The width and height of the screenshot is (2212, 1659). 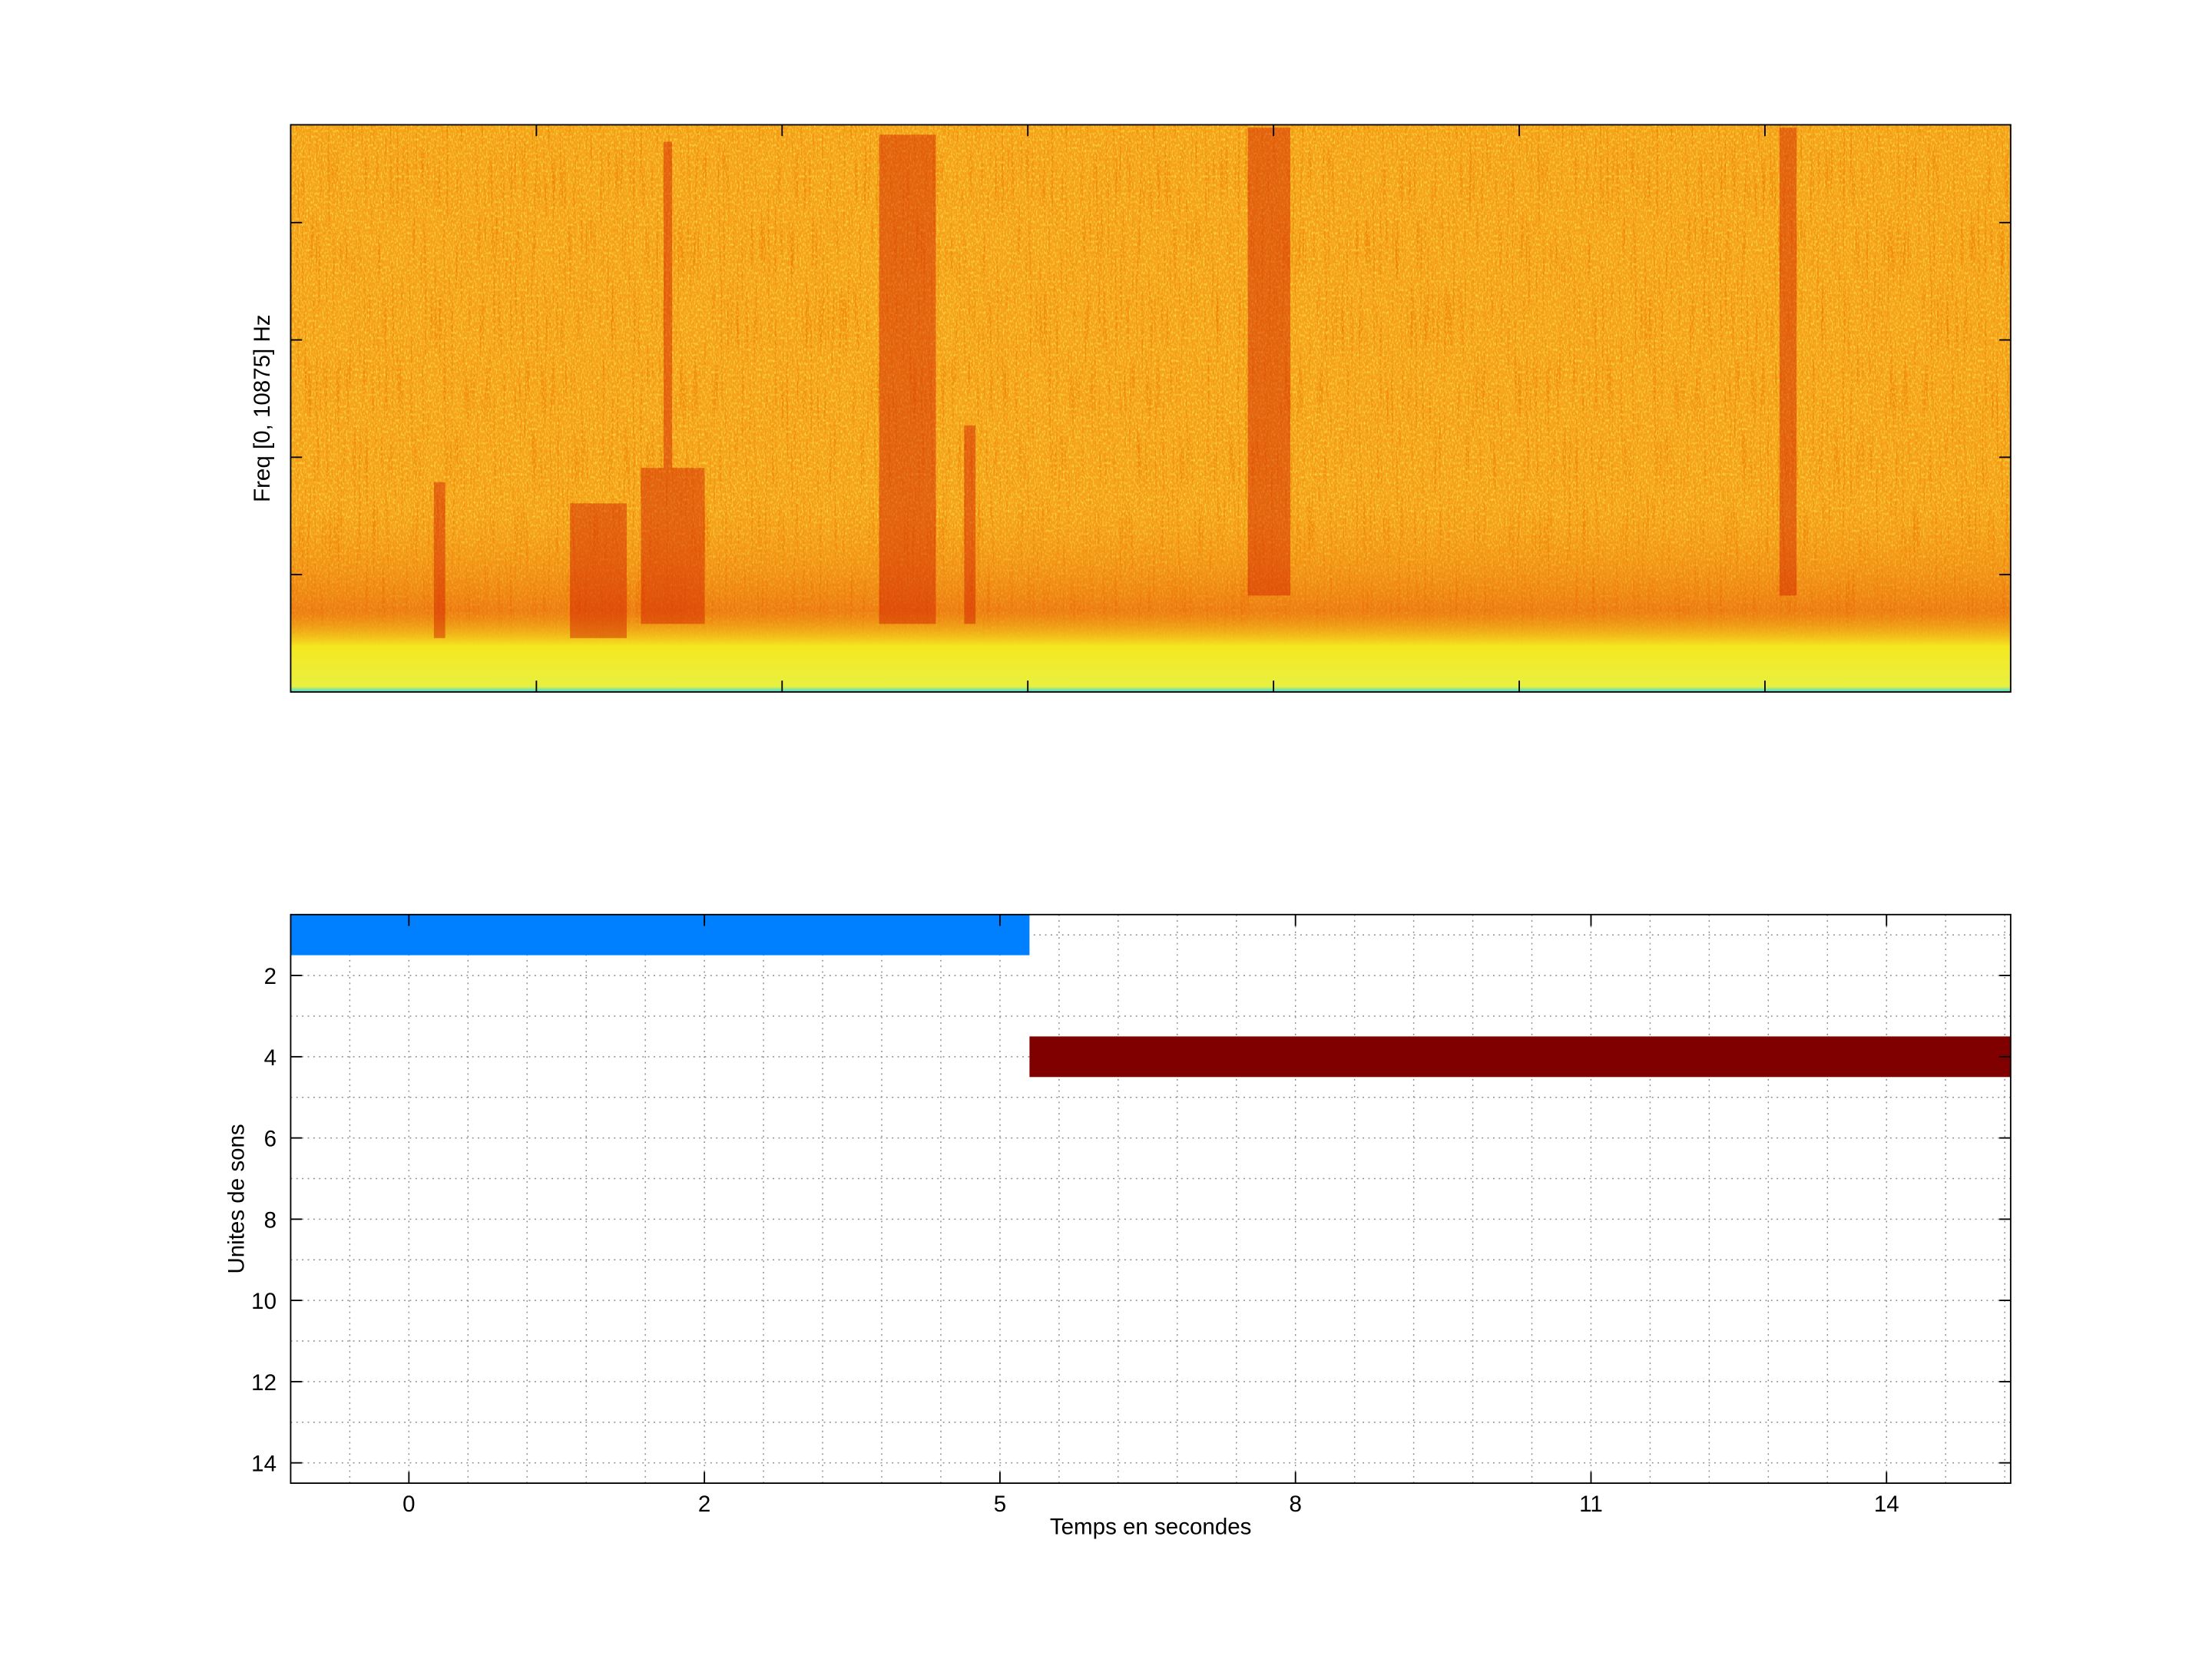 I want to click on x-axis-label: Temps en secondes, so click(x=1151, y=1527).